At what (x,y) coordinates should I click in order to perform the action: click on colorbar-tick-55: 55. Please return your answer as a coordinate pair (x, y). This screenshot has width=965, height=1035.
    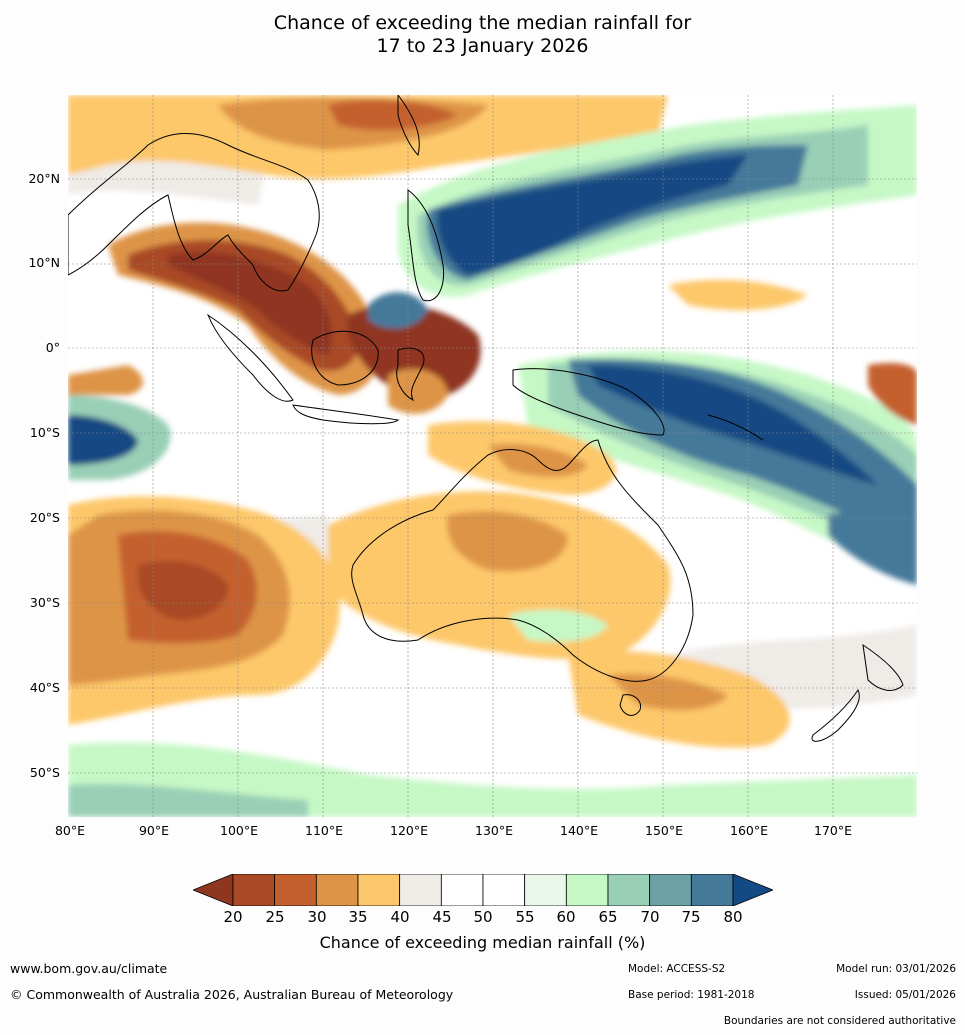
    Looking at the image, I should click on (525, 917).